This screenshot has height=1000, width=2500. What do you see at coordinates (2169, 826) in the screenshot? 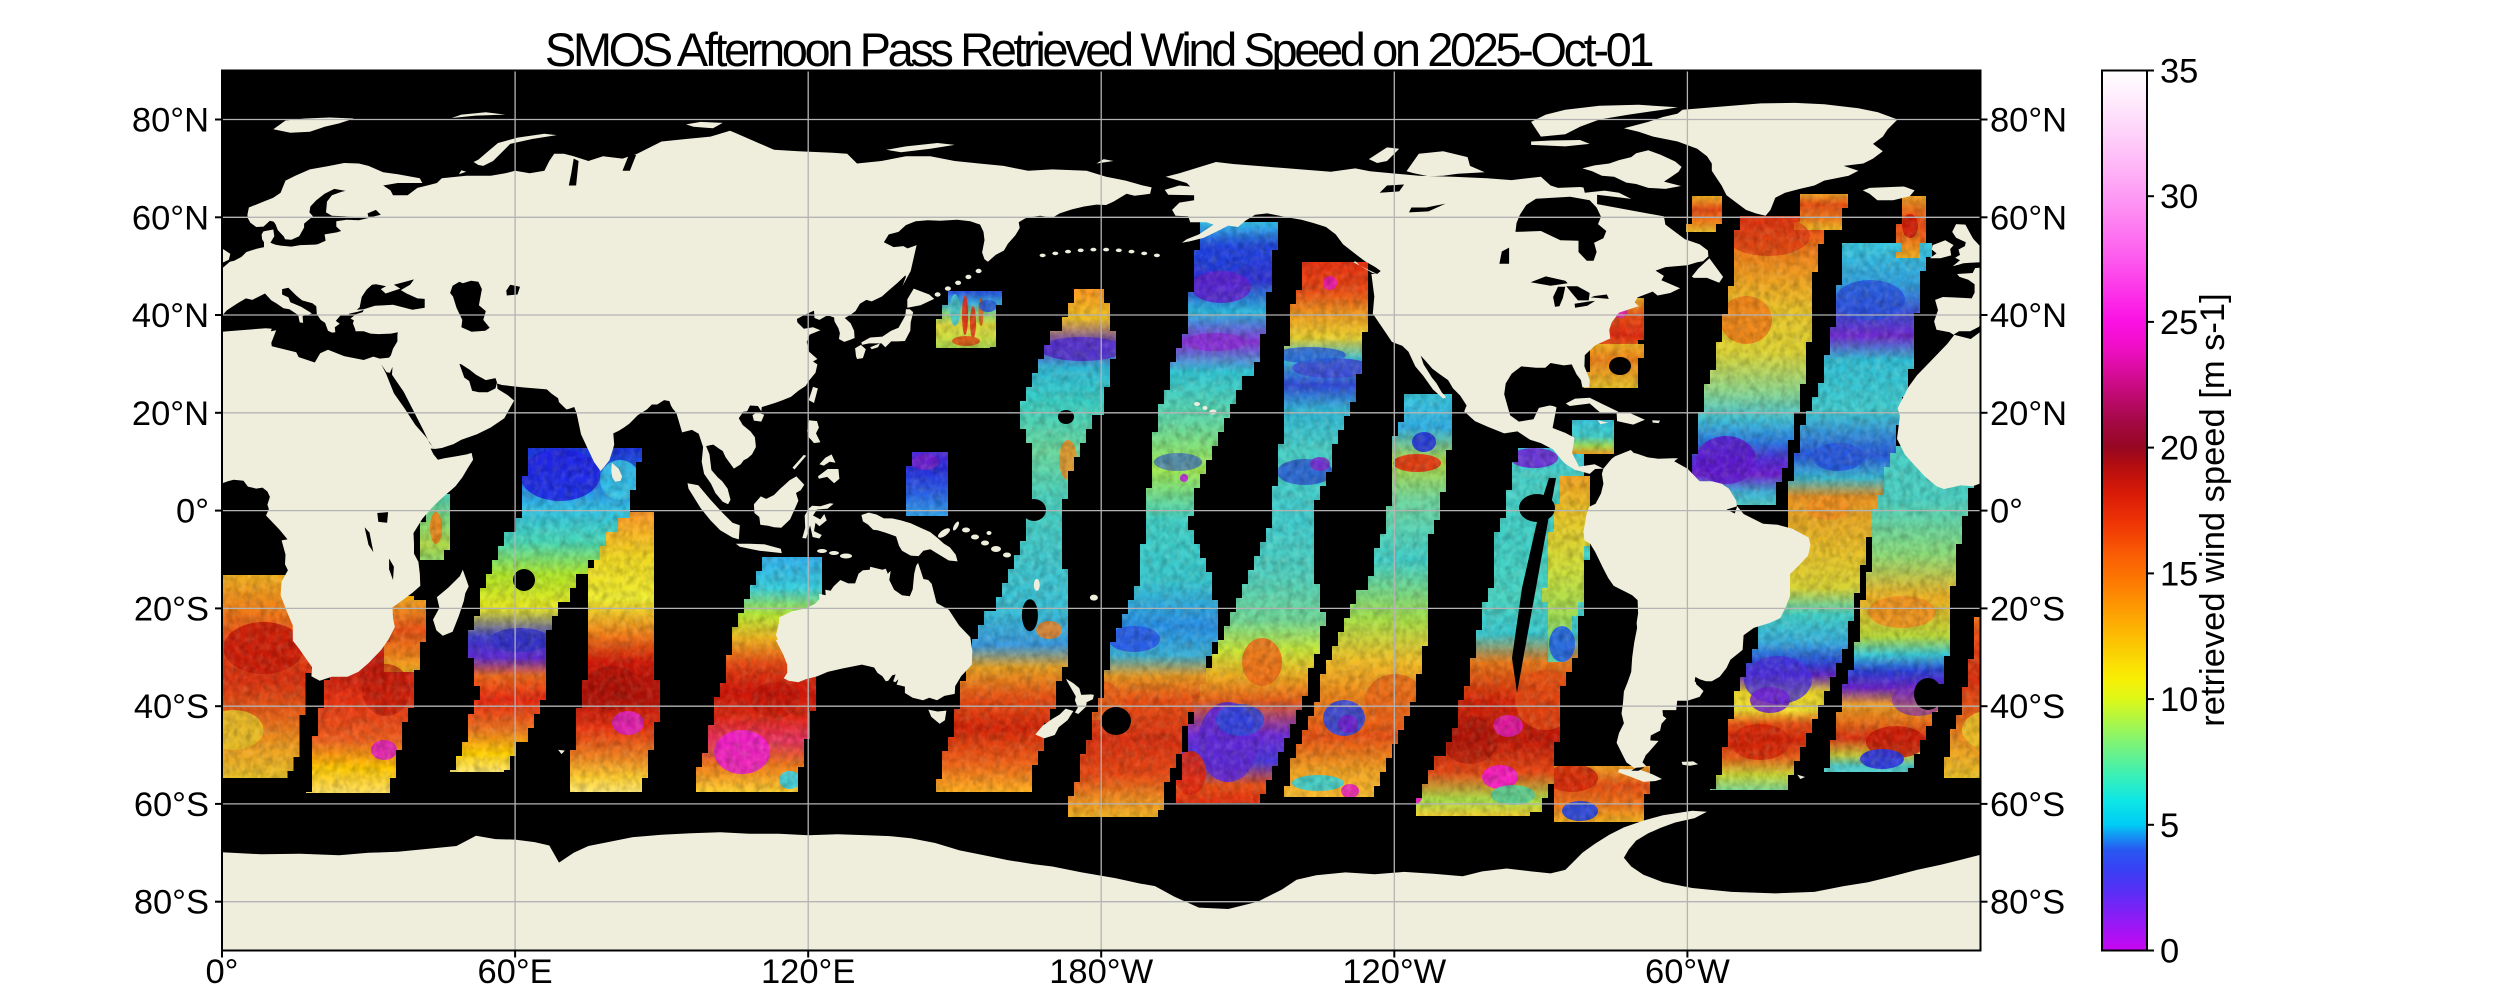
I see `svg-text: 5` at bounding box center [2169, 826].